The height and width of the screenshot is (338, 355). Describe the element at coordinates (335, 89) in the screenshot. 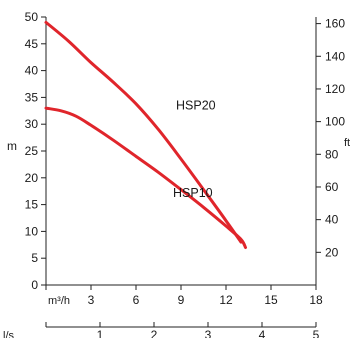

I see `right-tick-label: 120` at that location.